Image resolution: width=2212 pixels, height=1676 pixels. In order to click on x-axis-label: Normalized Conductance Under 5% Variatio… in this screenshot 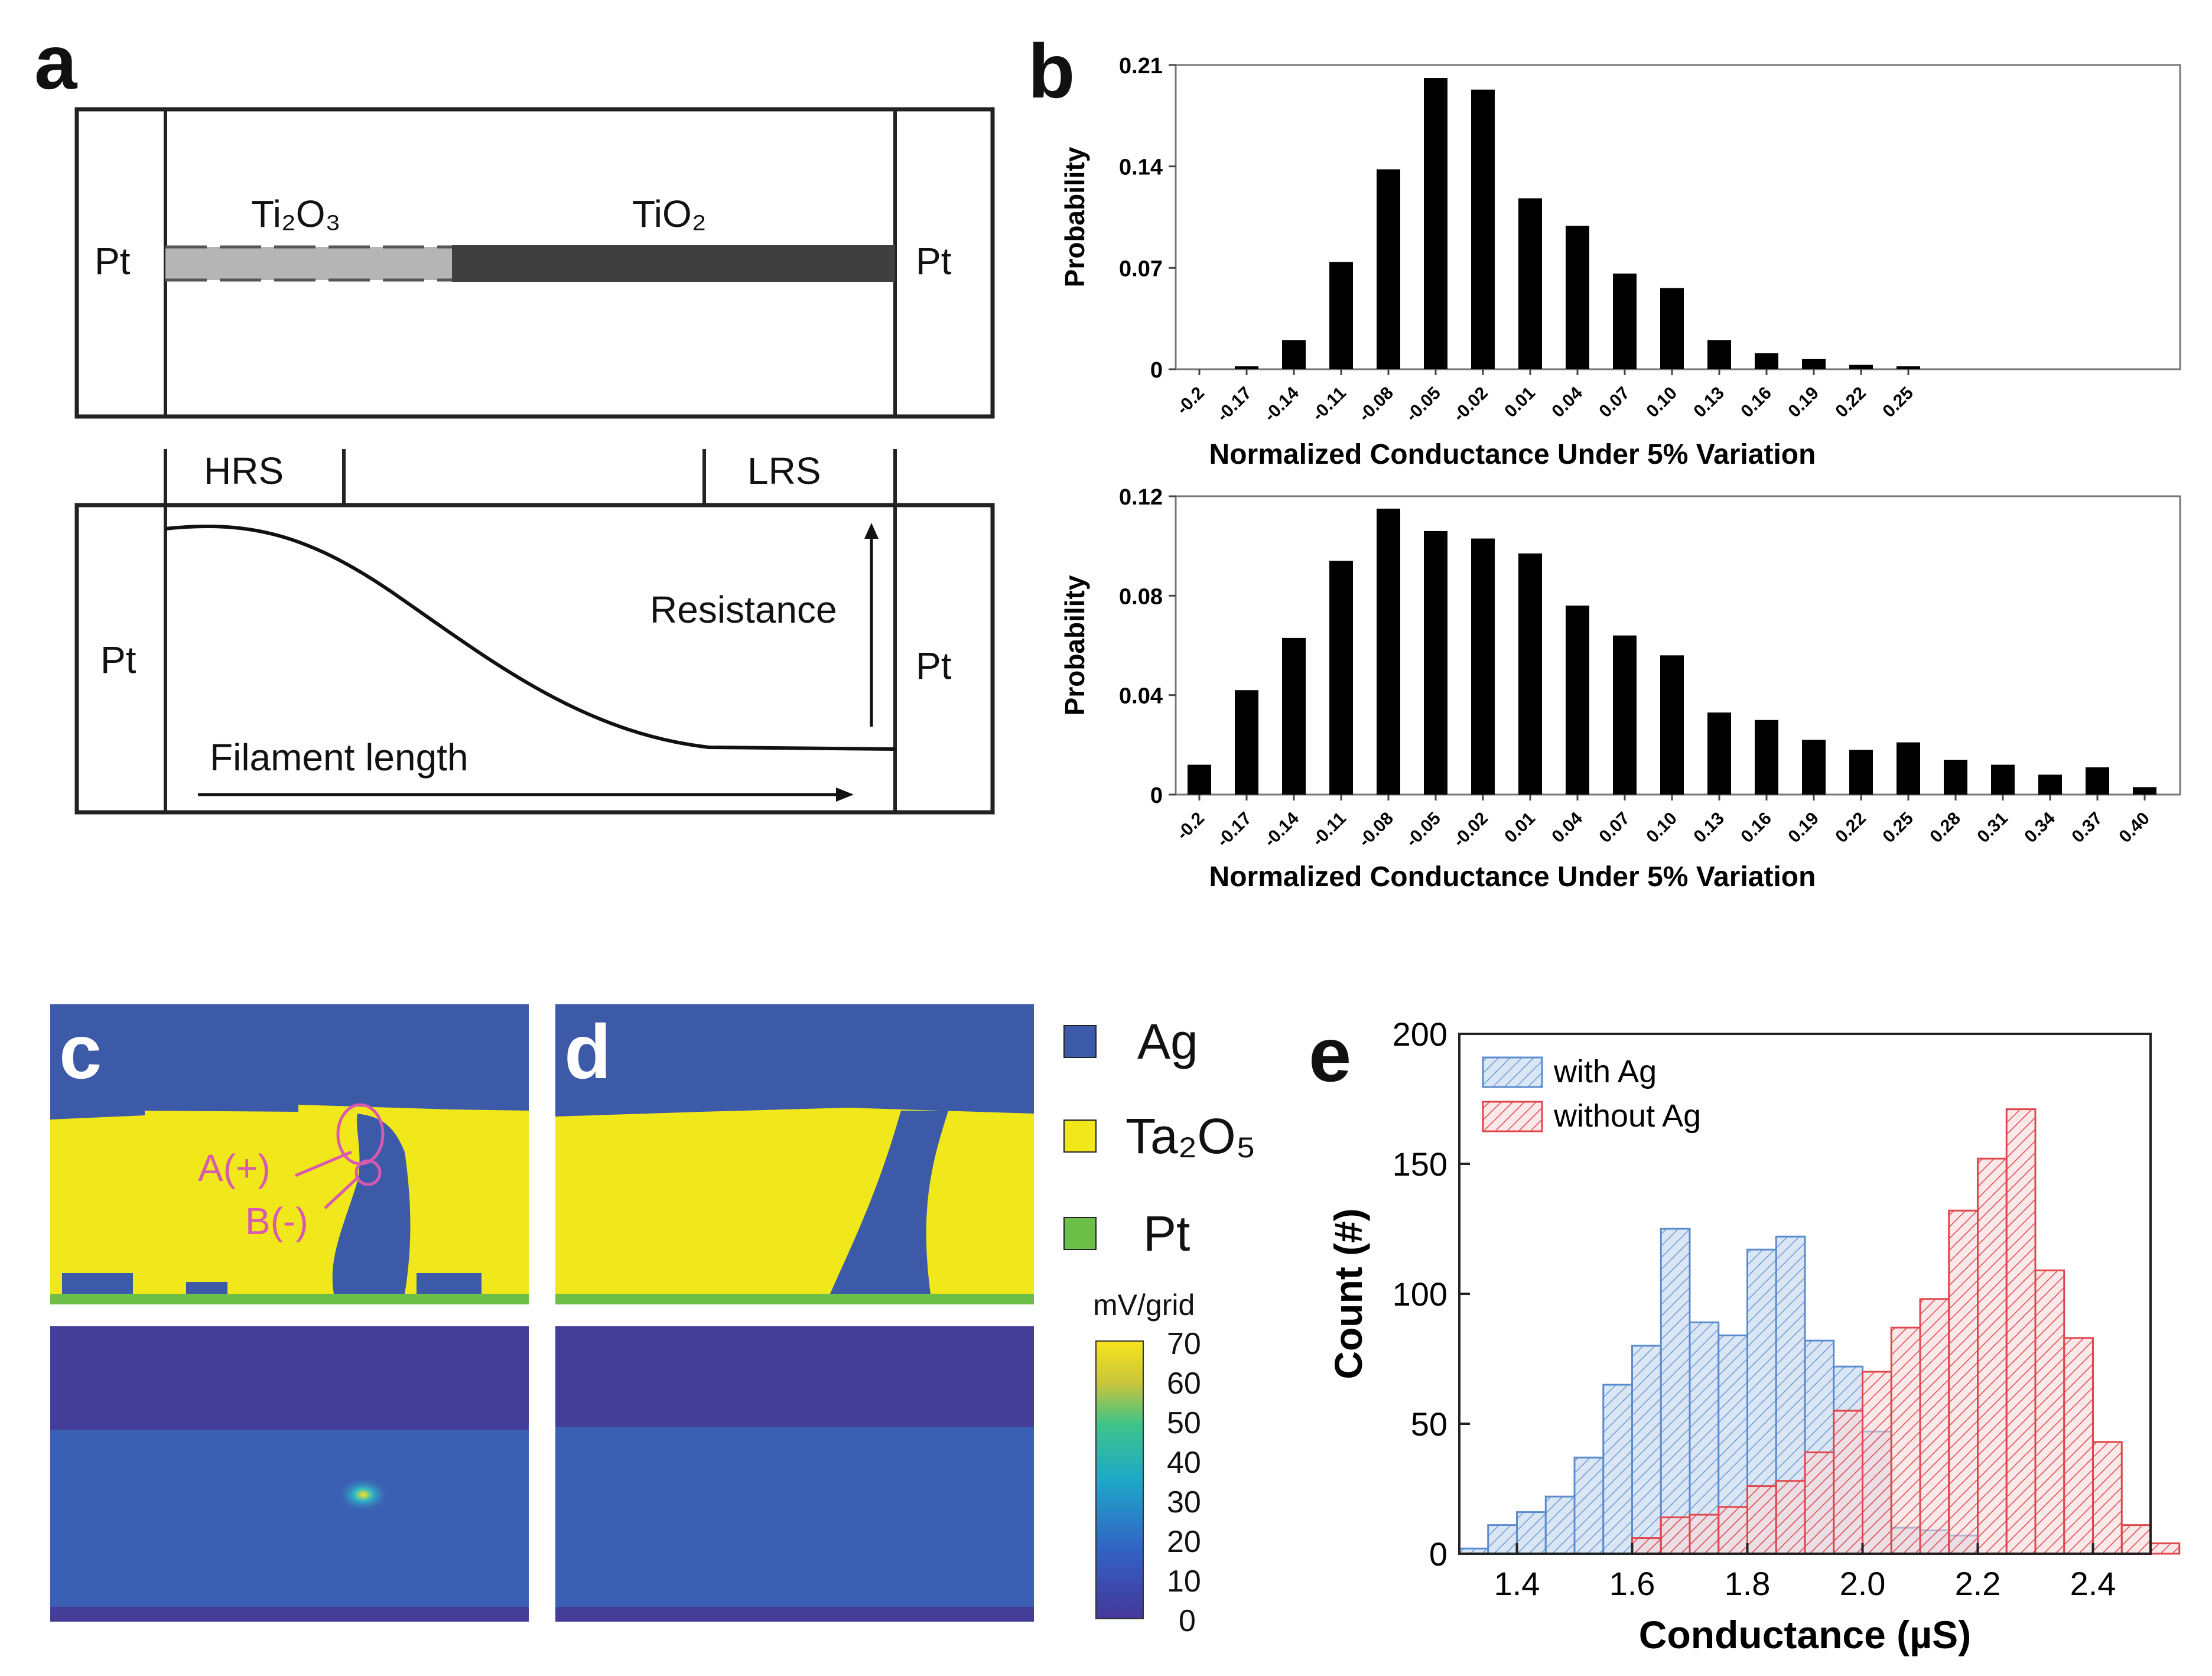, I will do `click(1512, 877)`.